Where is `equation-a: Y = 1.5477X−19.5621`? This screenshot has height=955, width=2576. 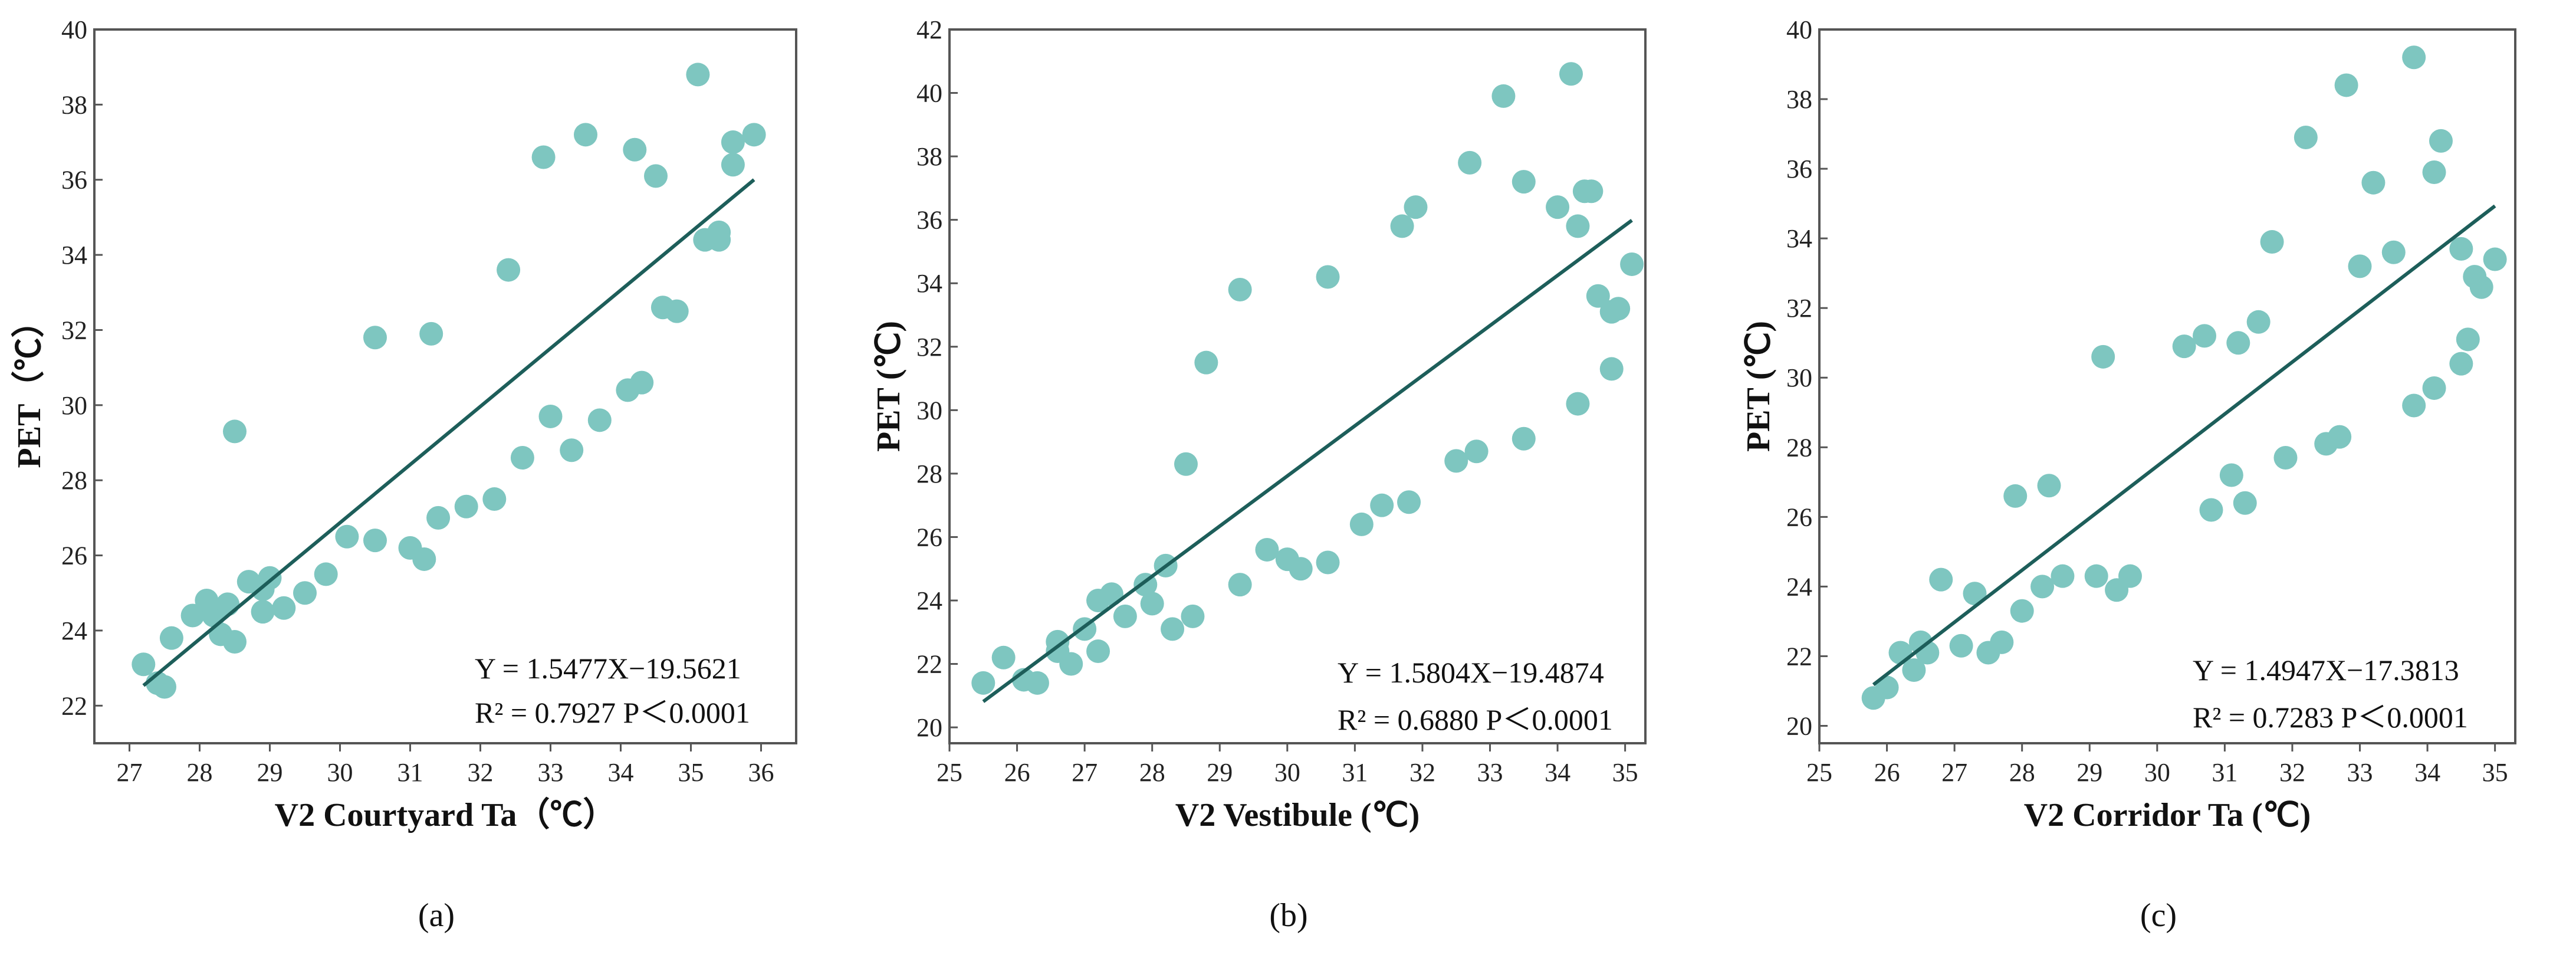 equation-a: Y = 1.5477X−19.5621 is located at coordinates (608, 668).